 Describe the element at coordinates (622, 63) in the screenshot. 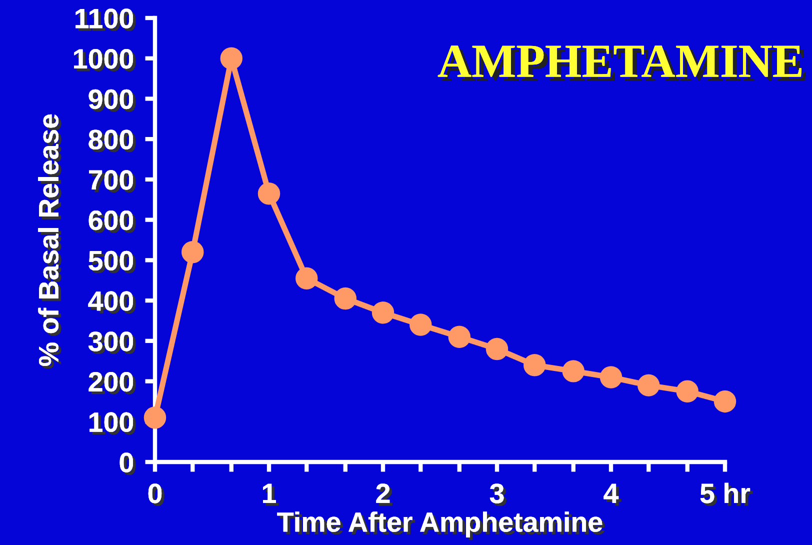

I see `chart-title: AMPHETAMINE` at that location.